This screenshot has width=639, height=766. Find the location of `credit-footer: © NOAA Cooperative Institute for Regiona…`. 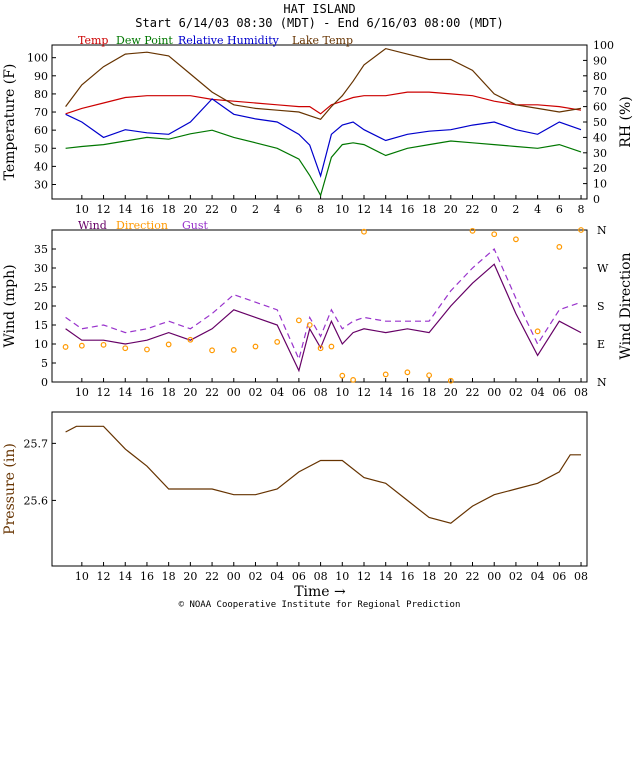

credit-footer: © NOAA Cooperative Institute for Regiona… is located at coordinates (319, 605).